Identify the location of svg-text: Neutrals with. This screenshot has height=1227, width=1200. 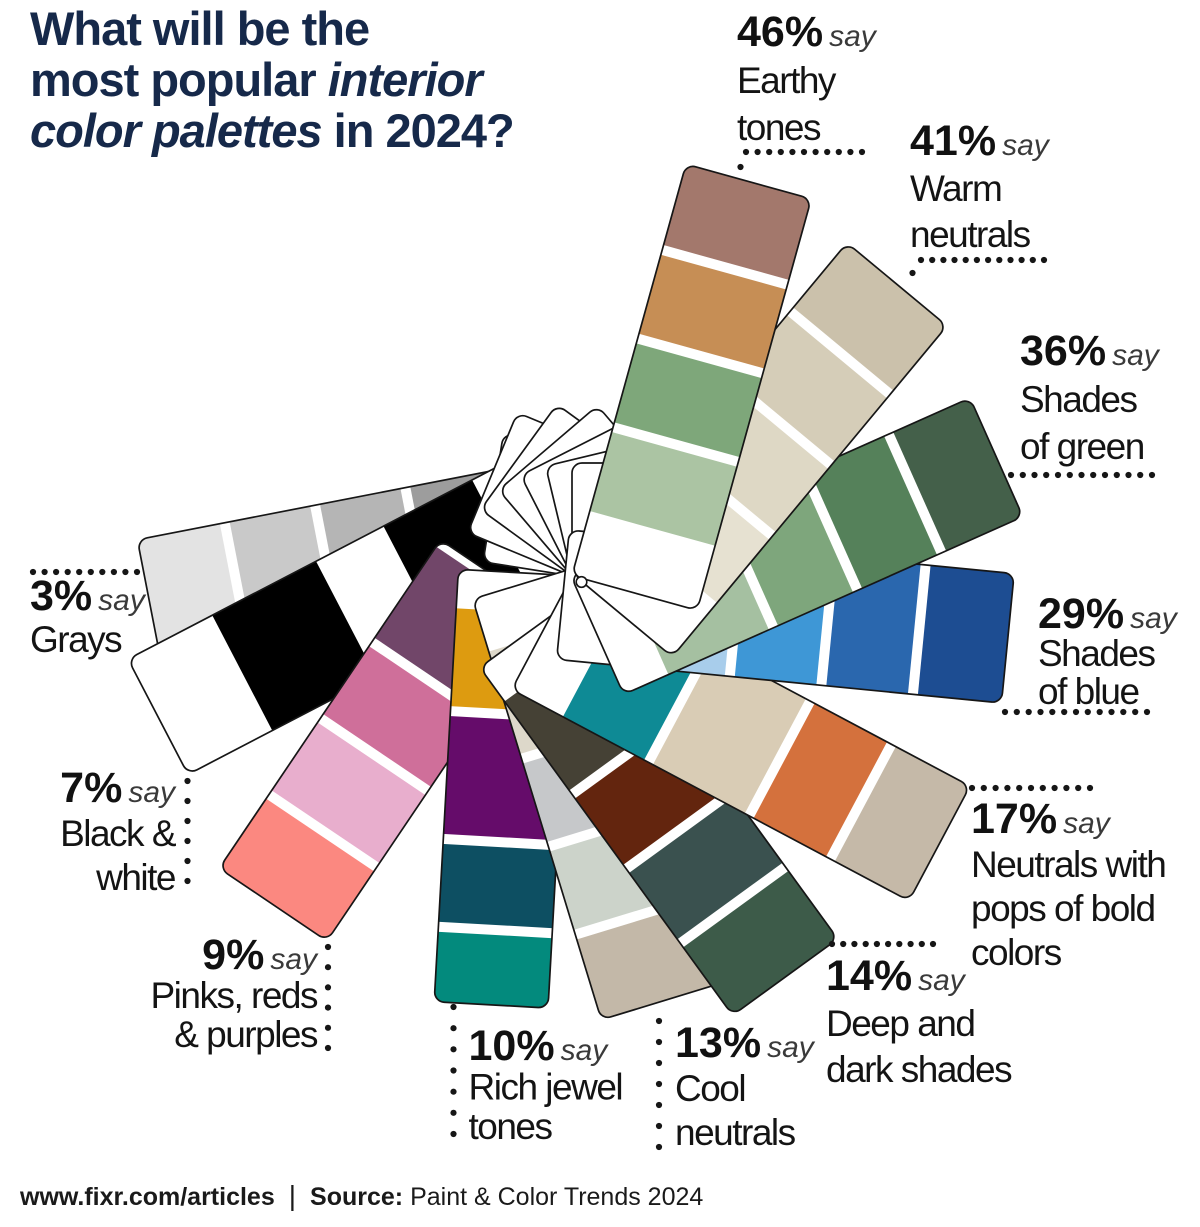
(1068, 864).